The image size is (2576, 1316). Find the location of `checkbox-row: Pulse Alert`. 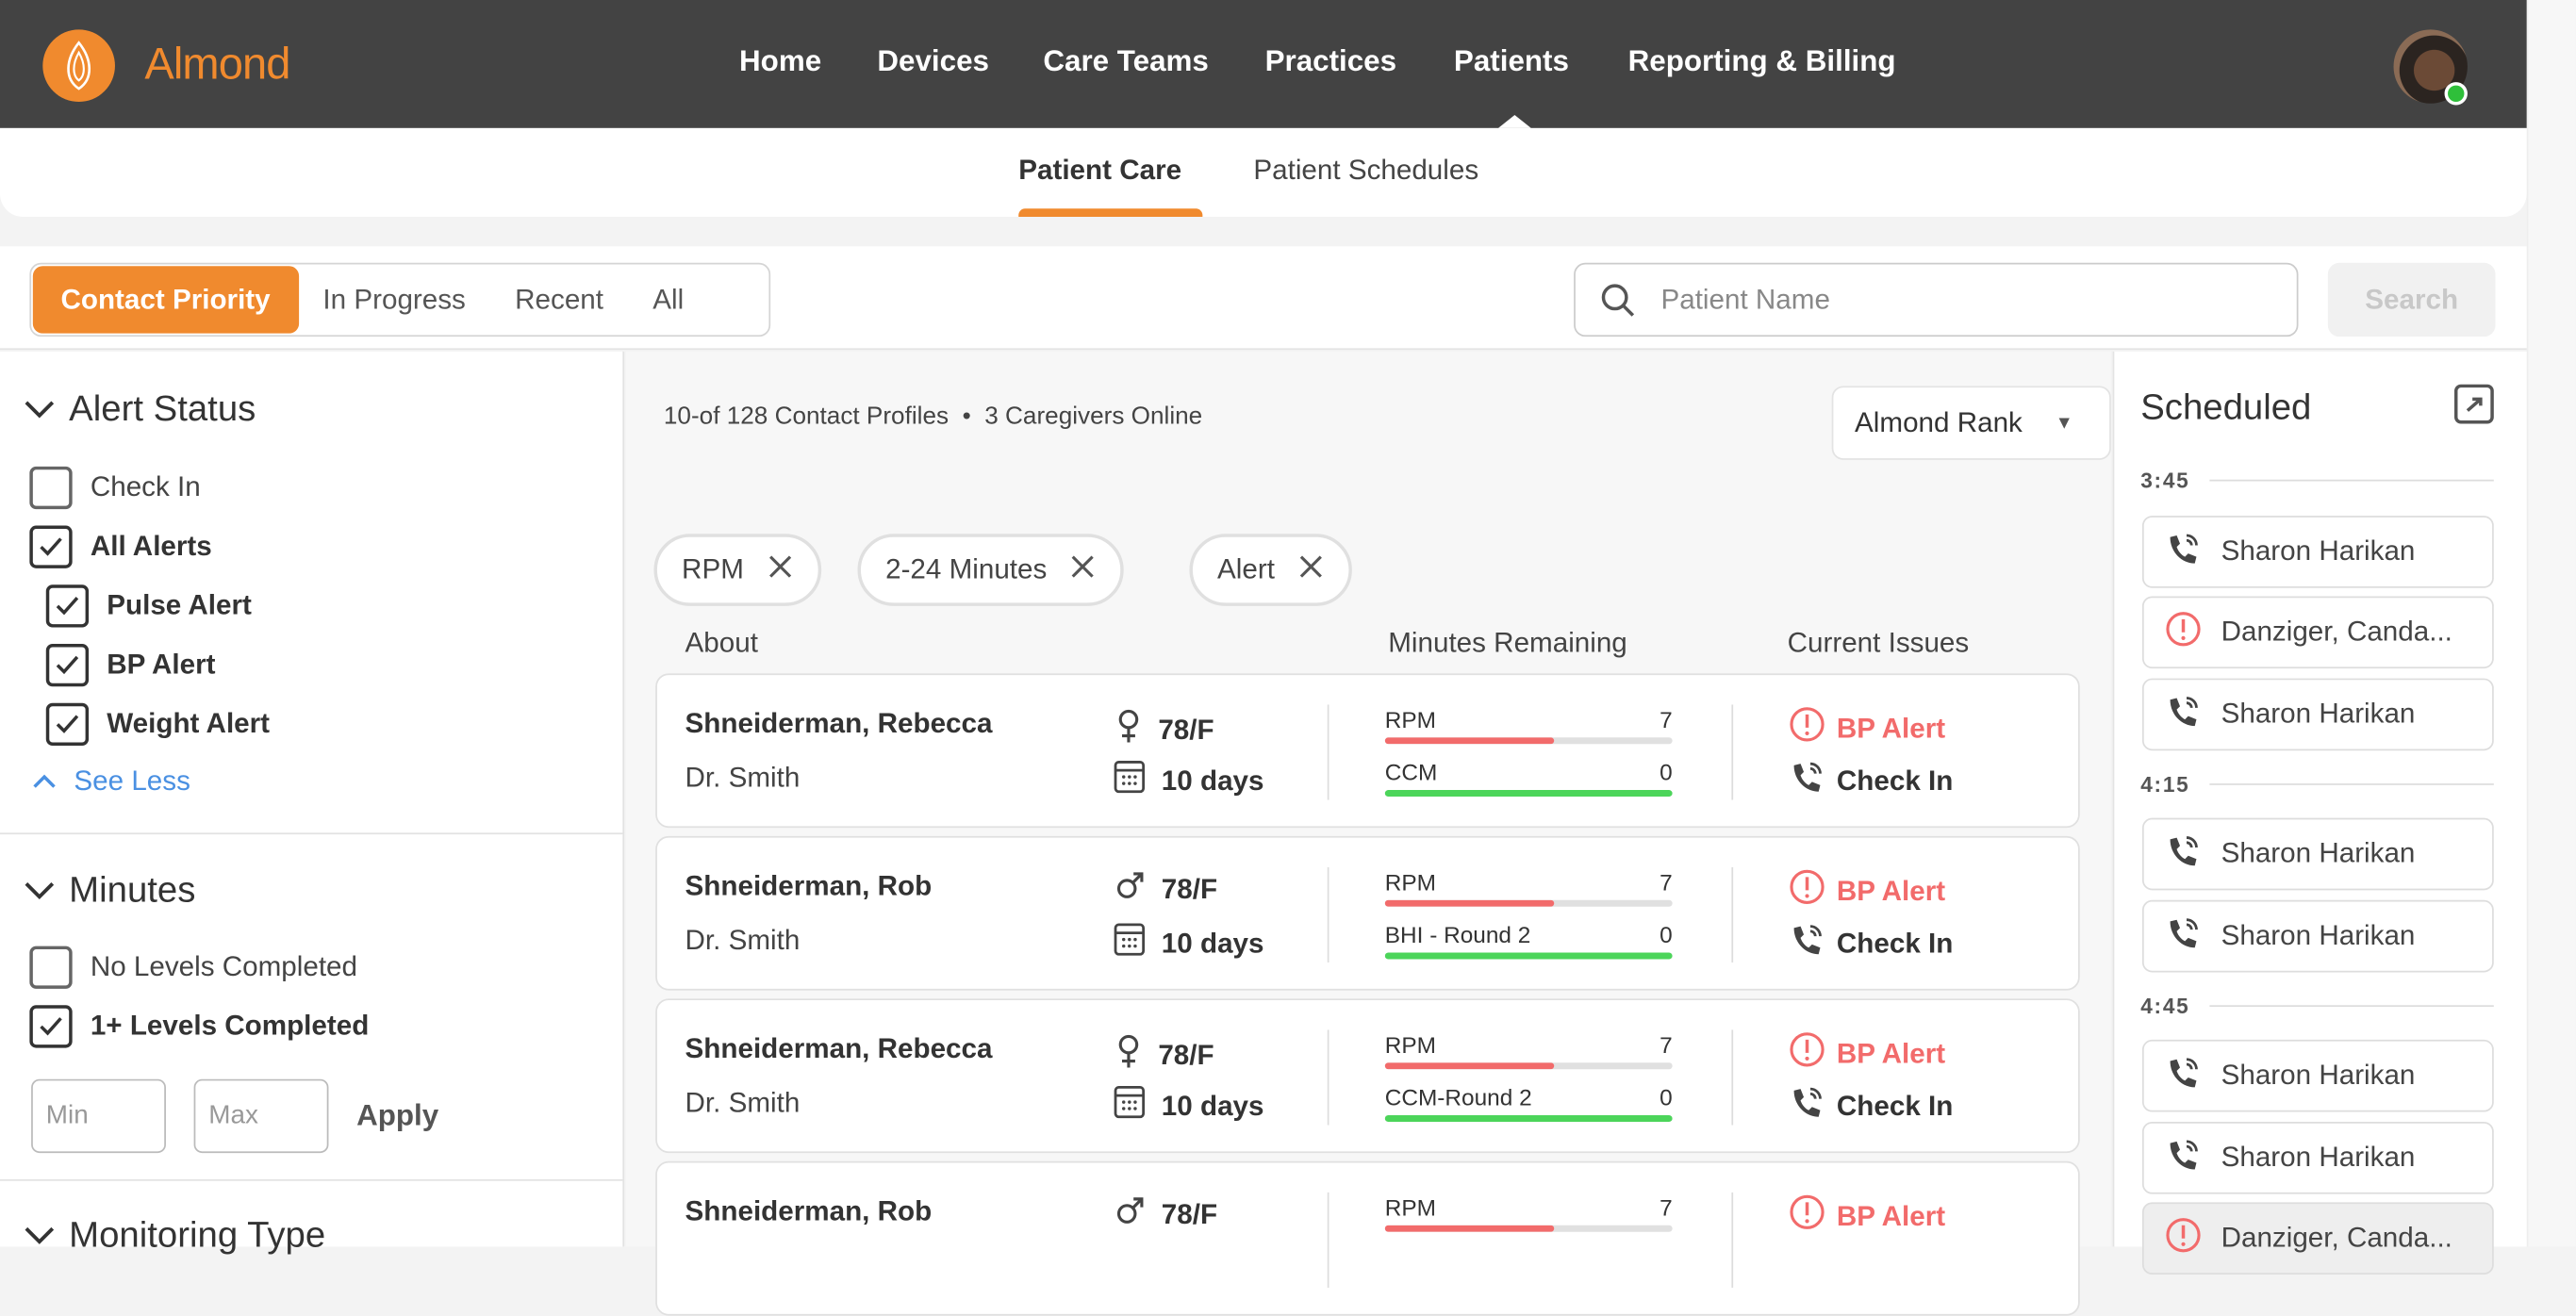

checkbox-row: Pulse Alert is located at coordinates (148, 606).